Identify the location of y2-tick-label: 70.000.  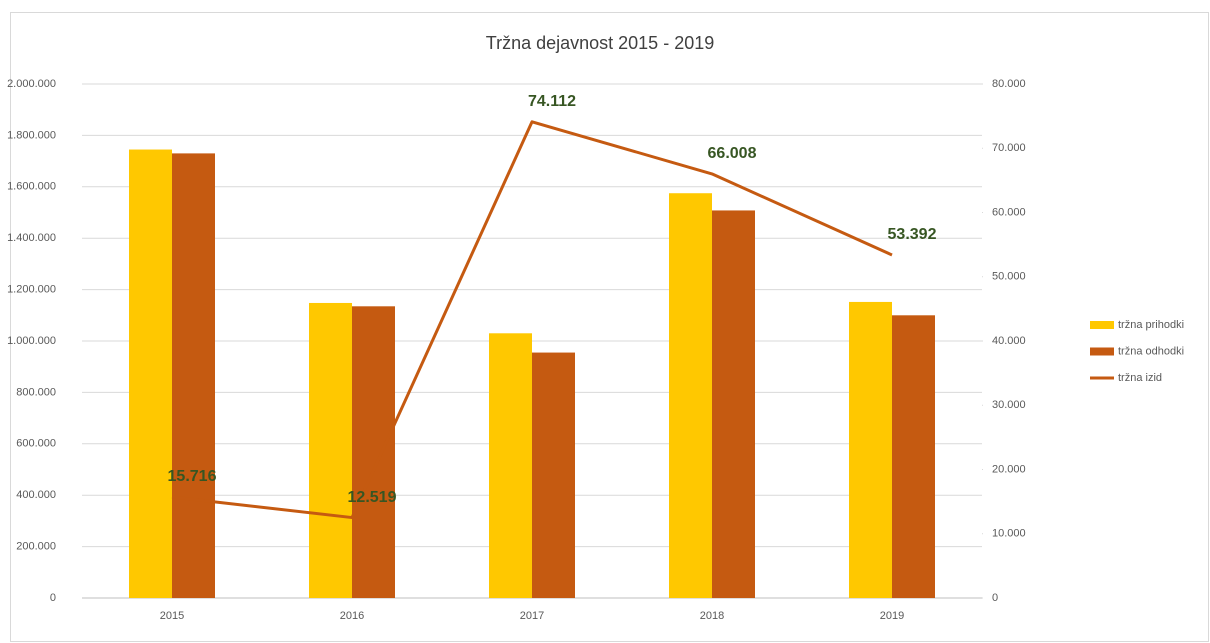
(1009, 148).